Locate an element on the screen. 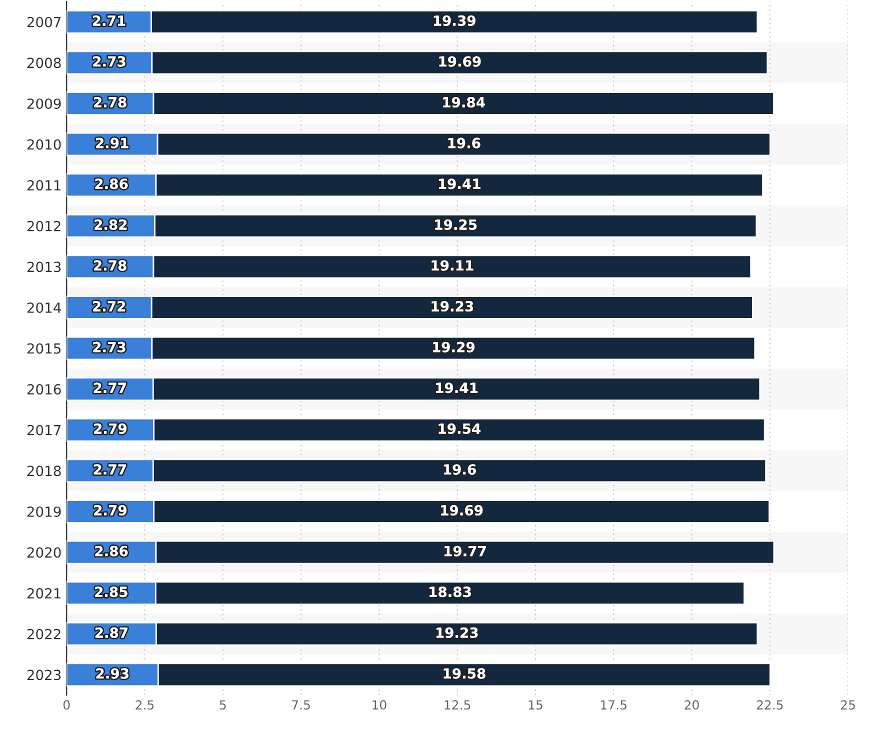  x-tick-label: 7.5 is located at coordinates (301, 705).